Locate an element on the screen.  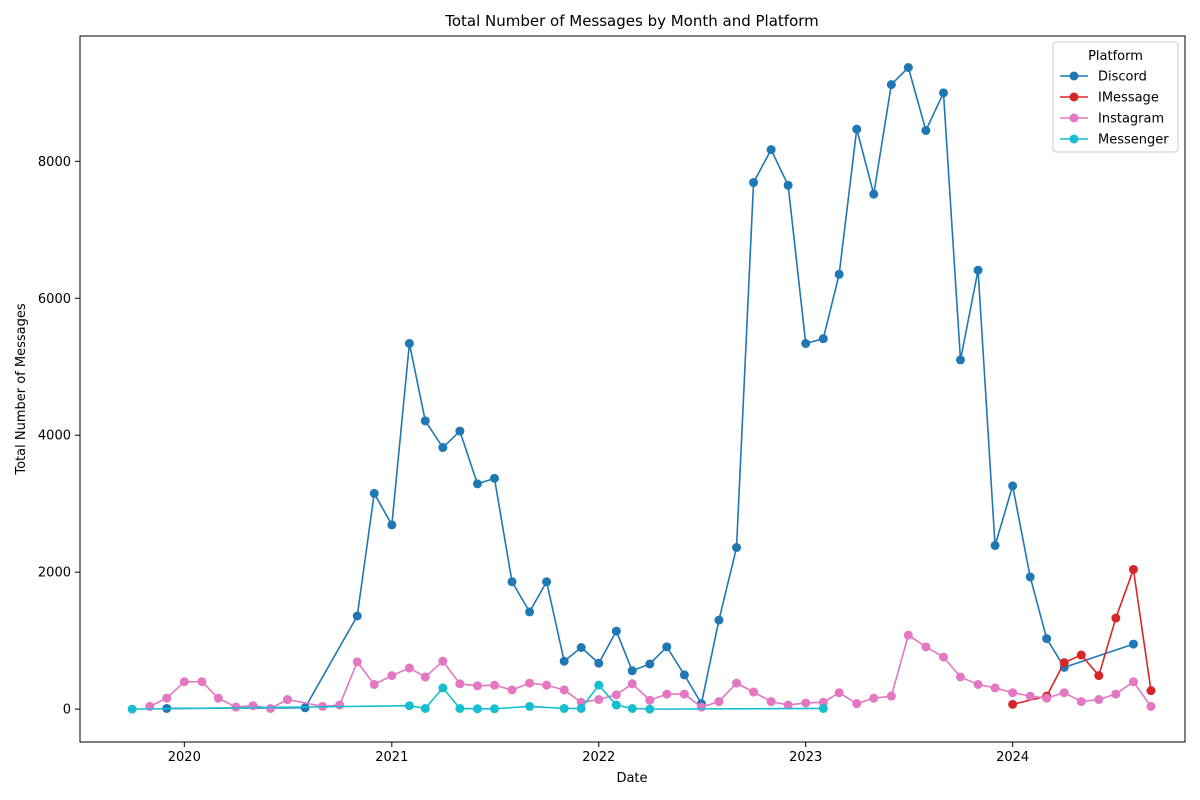
x-tick-label: 2021 is located at coordinates (391, 757).